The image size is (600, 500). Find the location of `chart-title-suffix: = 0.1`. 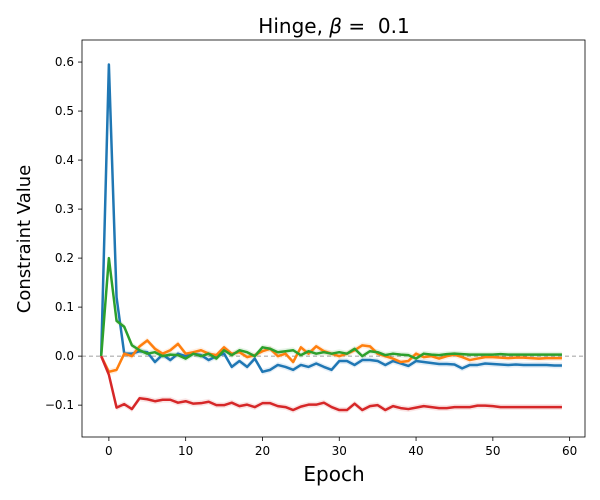

chart-title-suffix: = 0.1 is located at coordinates (376, 26).